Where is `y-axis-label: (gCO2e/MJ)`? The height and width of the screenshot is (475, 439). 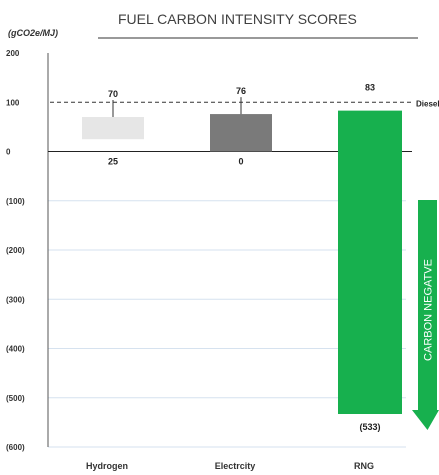 y-axis-label: (gCO2e/MJ) is located at coordinates (33, 33).